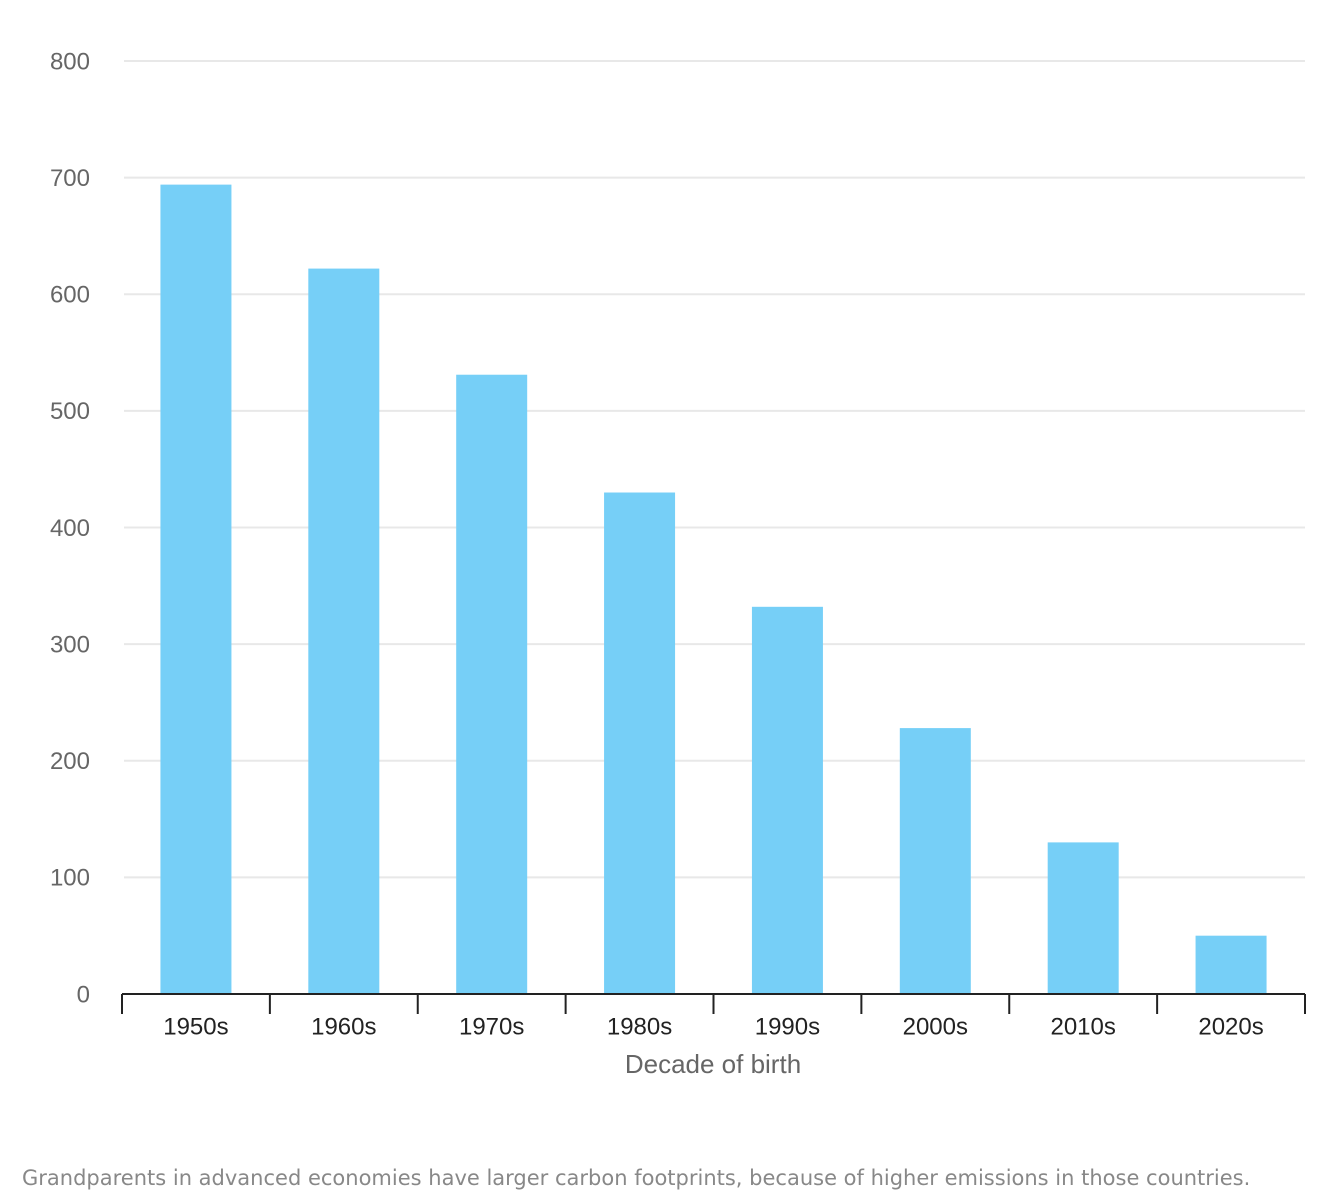  What do you see at coordinates (787, 1026) in the screenshot?
I see `x-tick-label: 1990s` at bounding box center [787, 1026].